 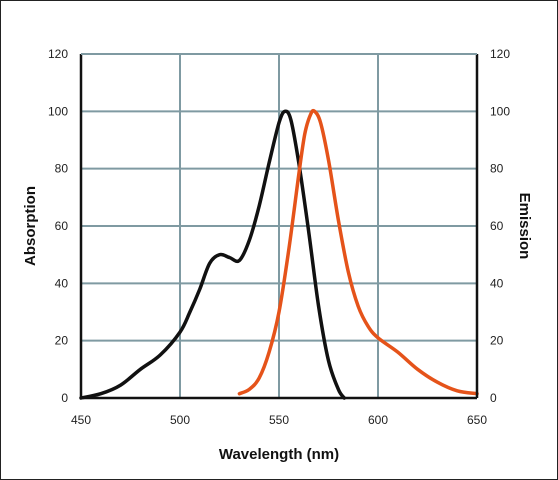 What do you see at coordinates (180, 420) in the screenshot?
I see `x-tick-label: 500` at bounding box center [180, 420].